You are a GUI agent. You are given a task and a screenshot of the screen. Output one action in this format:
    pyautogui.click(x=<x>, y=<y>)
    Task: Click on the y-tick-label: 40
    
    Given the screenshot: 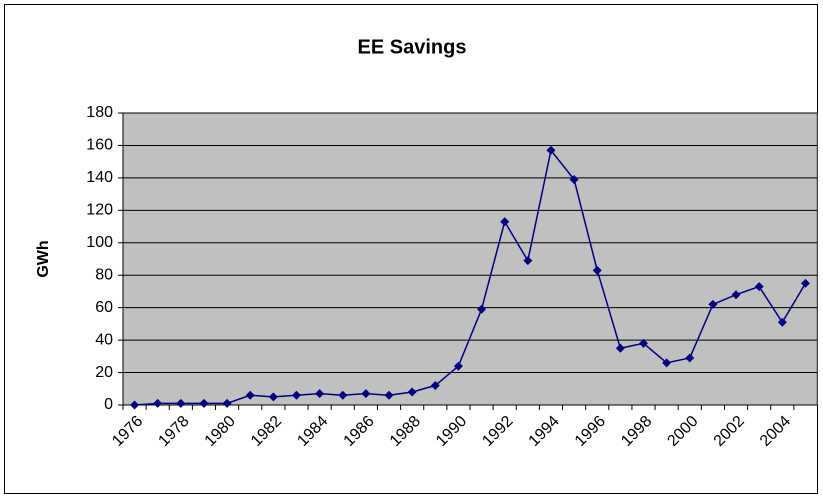 What is the action you would take?
    pyautogui.click(x=104, y=339)
    